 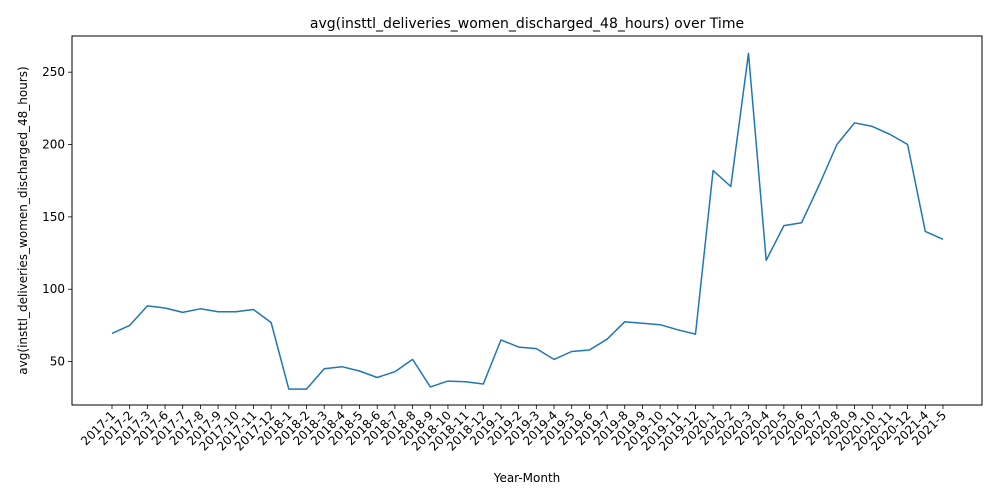 I want to click on y-tick-label: 100, so click(x=53, y=289).